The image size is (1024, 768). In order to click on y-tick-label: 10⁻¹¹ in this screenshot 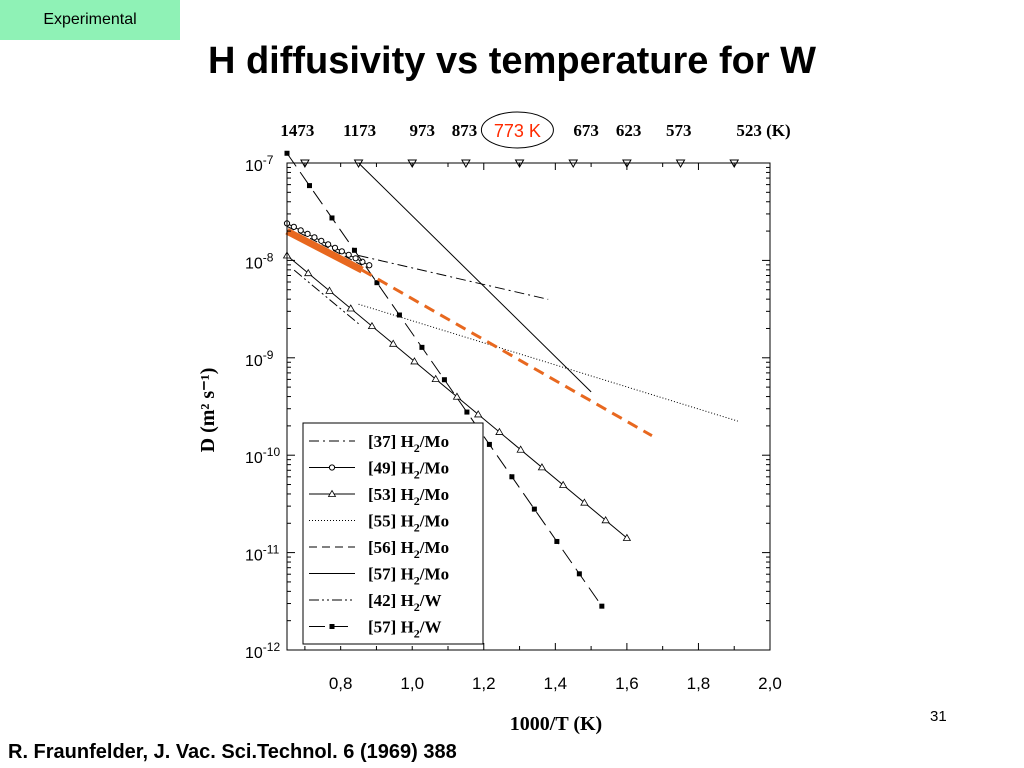, I will do `click(262, 554)`.